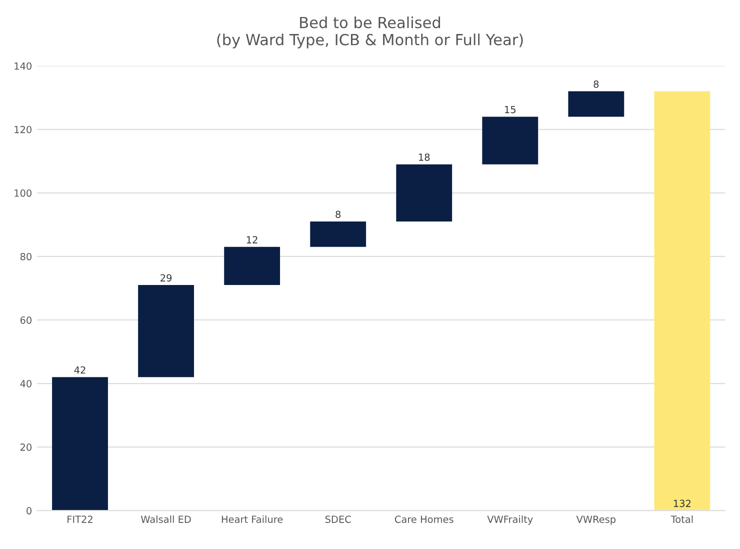 The height and width of the screenshot is (549, 740). What do you see at coordinates (29, 510) in the screenshot?
I see `y-tick-label: 0` at bounding box center [29, 510].